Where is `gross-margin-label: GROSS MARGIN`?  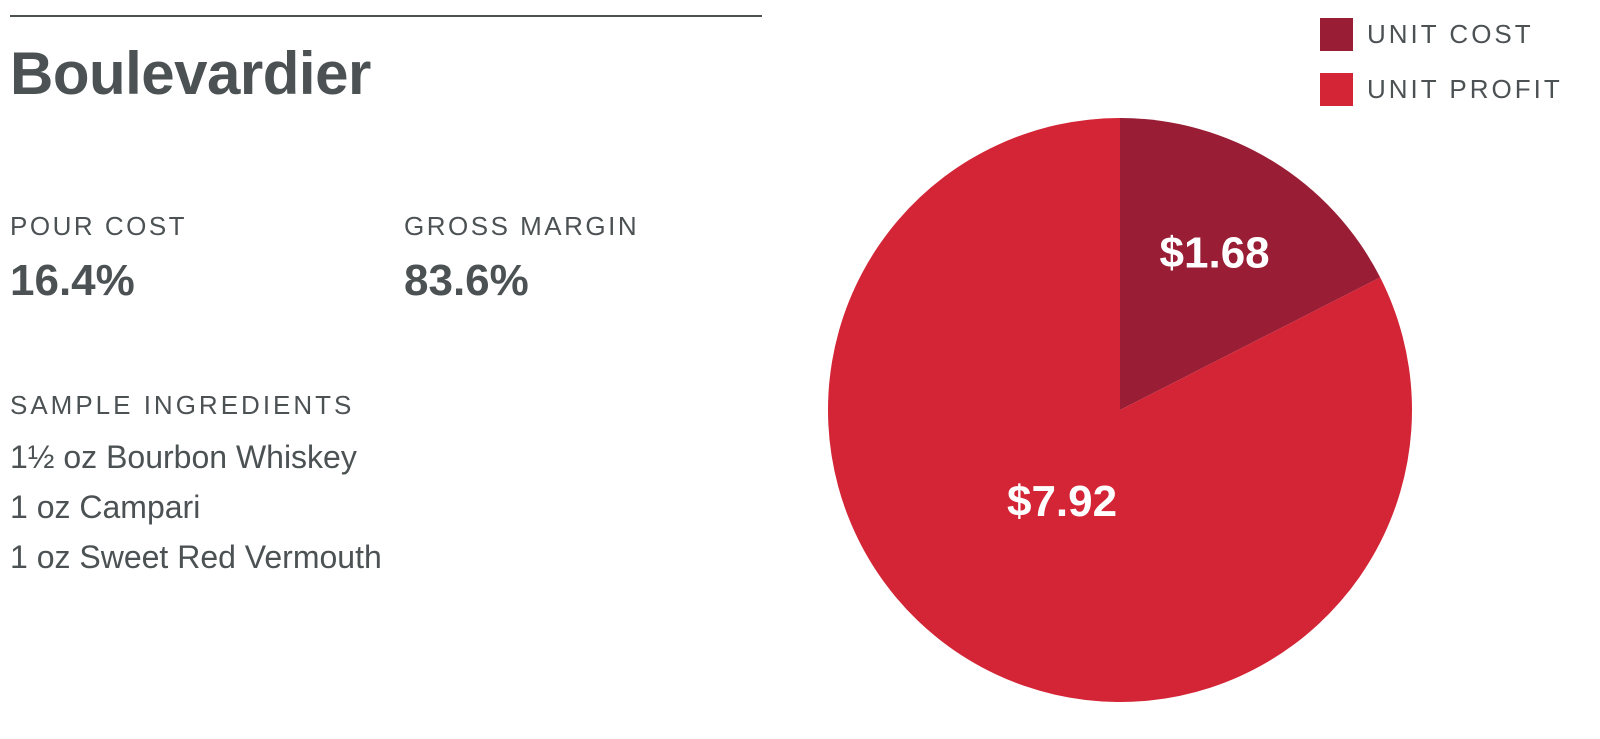
gross-margin-label: GROSS MARGIN is located at coordinates (522, 226).